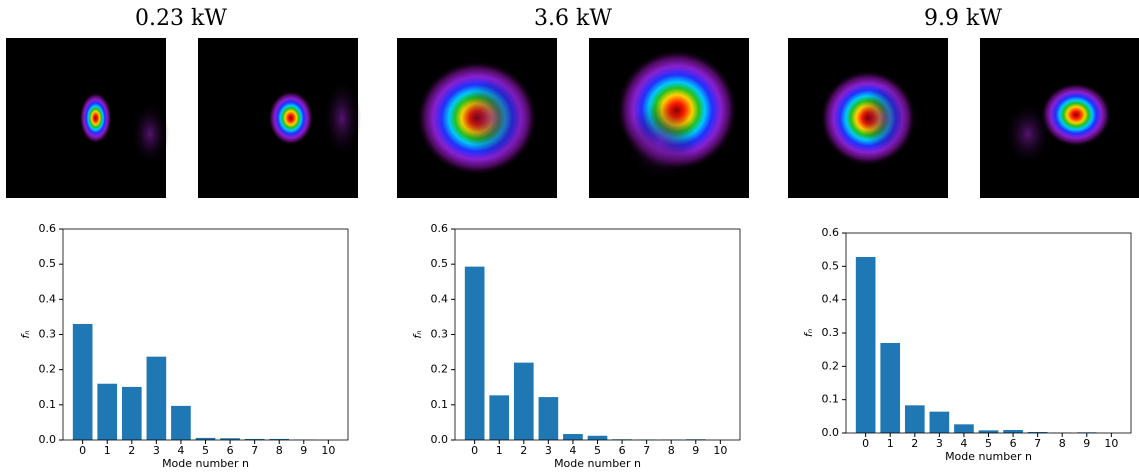 The image size is (1139, 473). Describe the element at coordinates (963, 18) in the screenshot. I see `panel-title: 9.9 kW` at that location.